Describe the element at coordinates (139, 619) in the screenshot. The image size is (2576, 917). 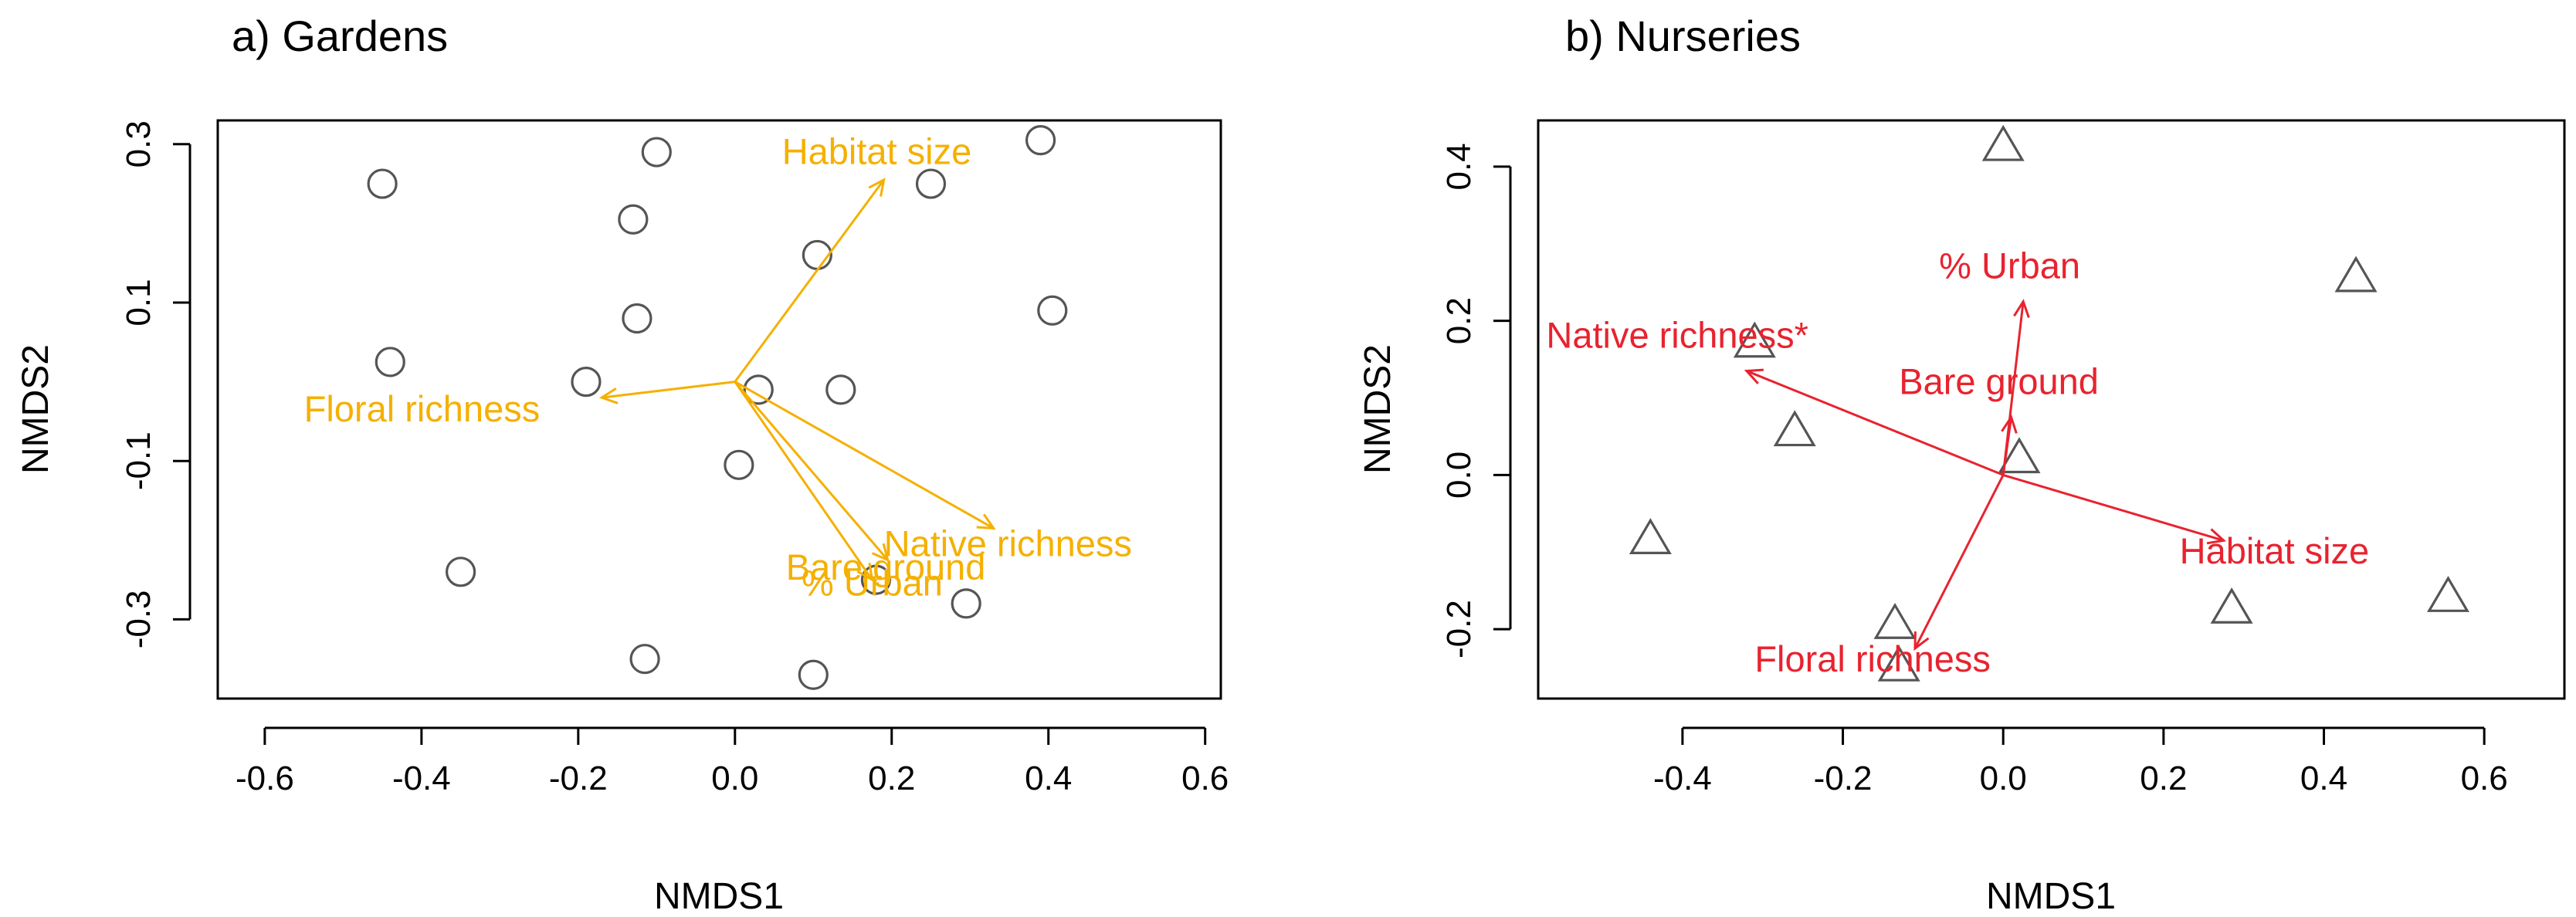
I see `y-tick-label: -0.3` at that location.